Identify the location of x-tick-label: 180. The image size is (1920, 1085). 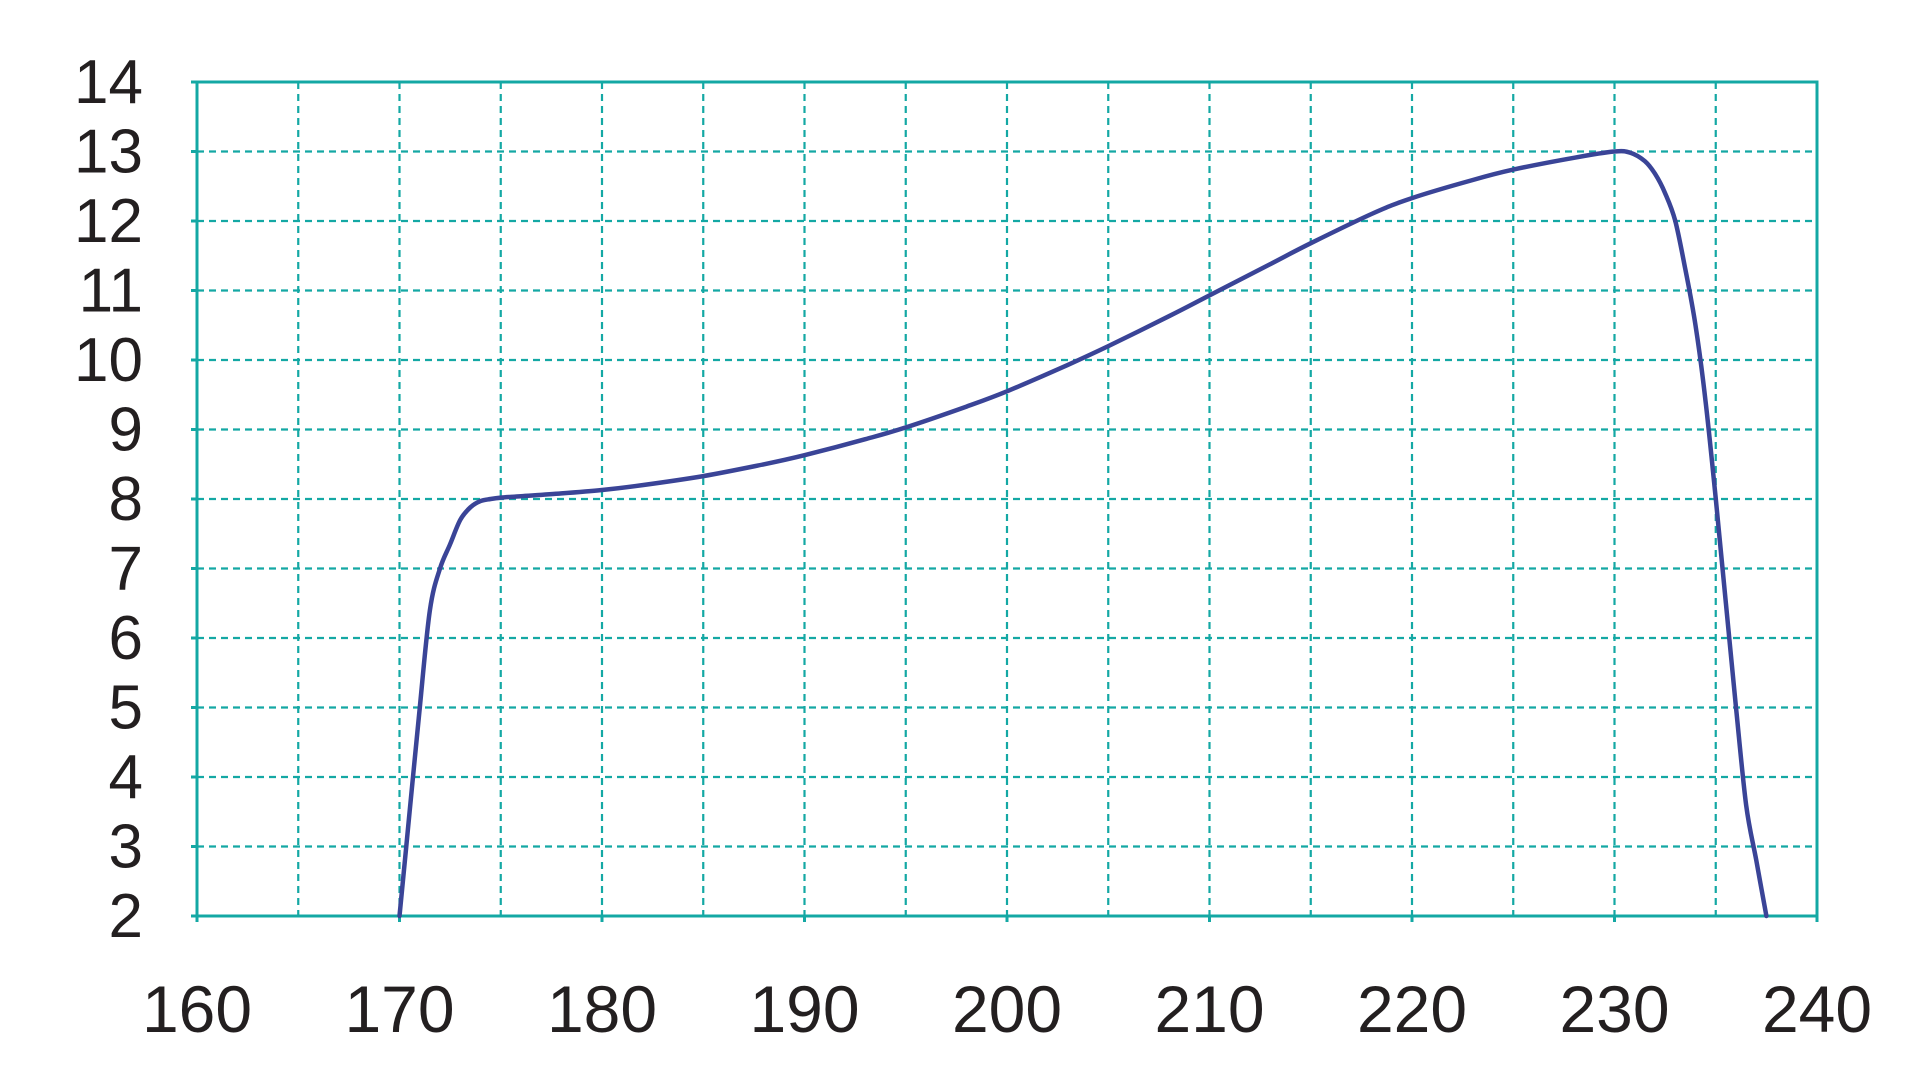
(602, 1009).